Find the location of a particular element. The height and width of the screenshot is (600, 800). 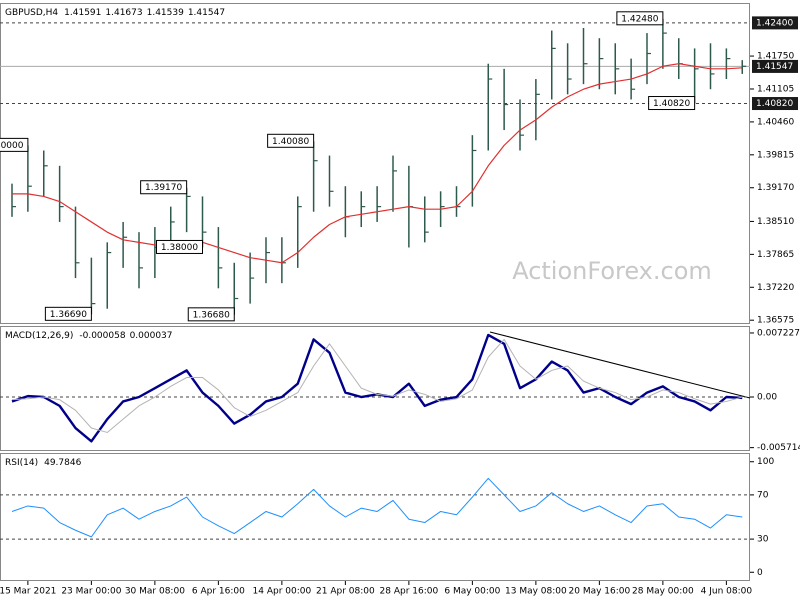

panel-header: RSI(14) 49.7846 is located at coordinates (43, 463).